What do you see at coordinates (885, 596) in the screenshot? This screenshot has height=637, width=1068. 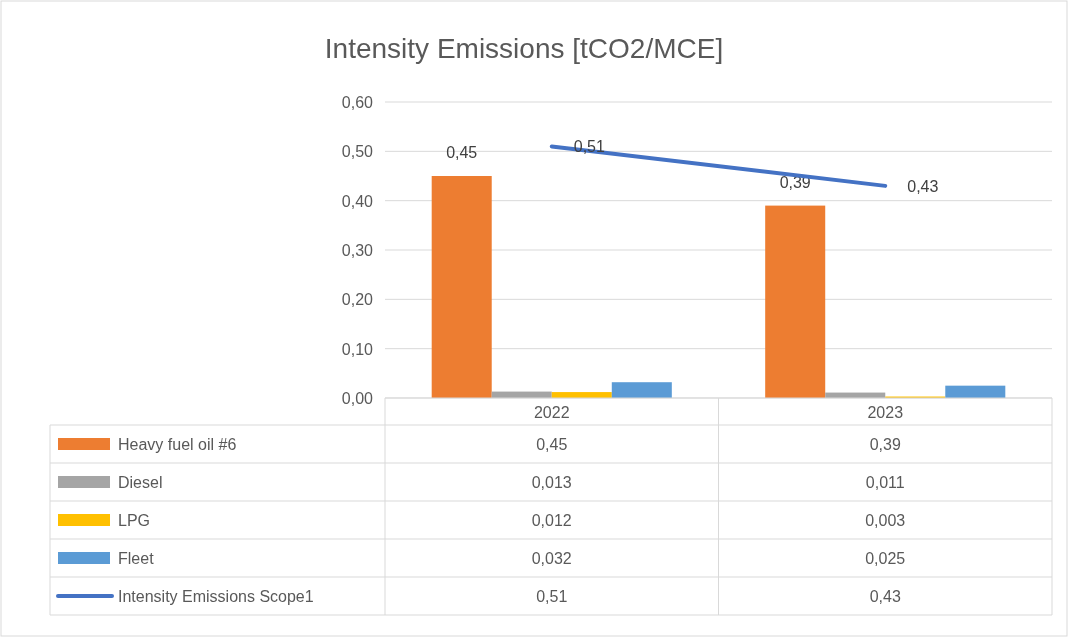 I see `data-label: 0,43` at bounding box center [885, 596].